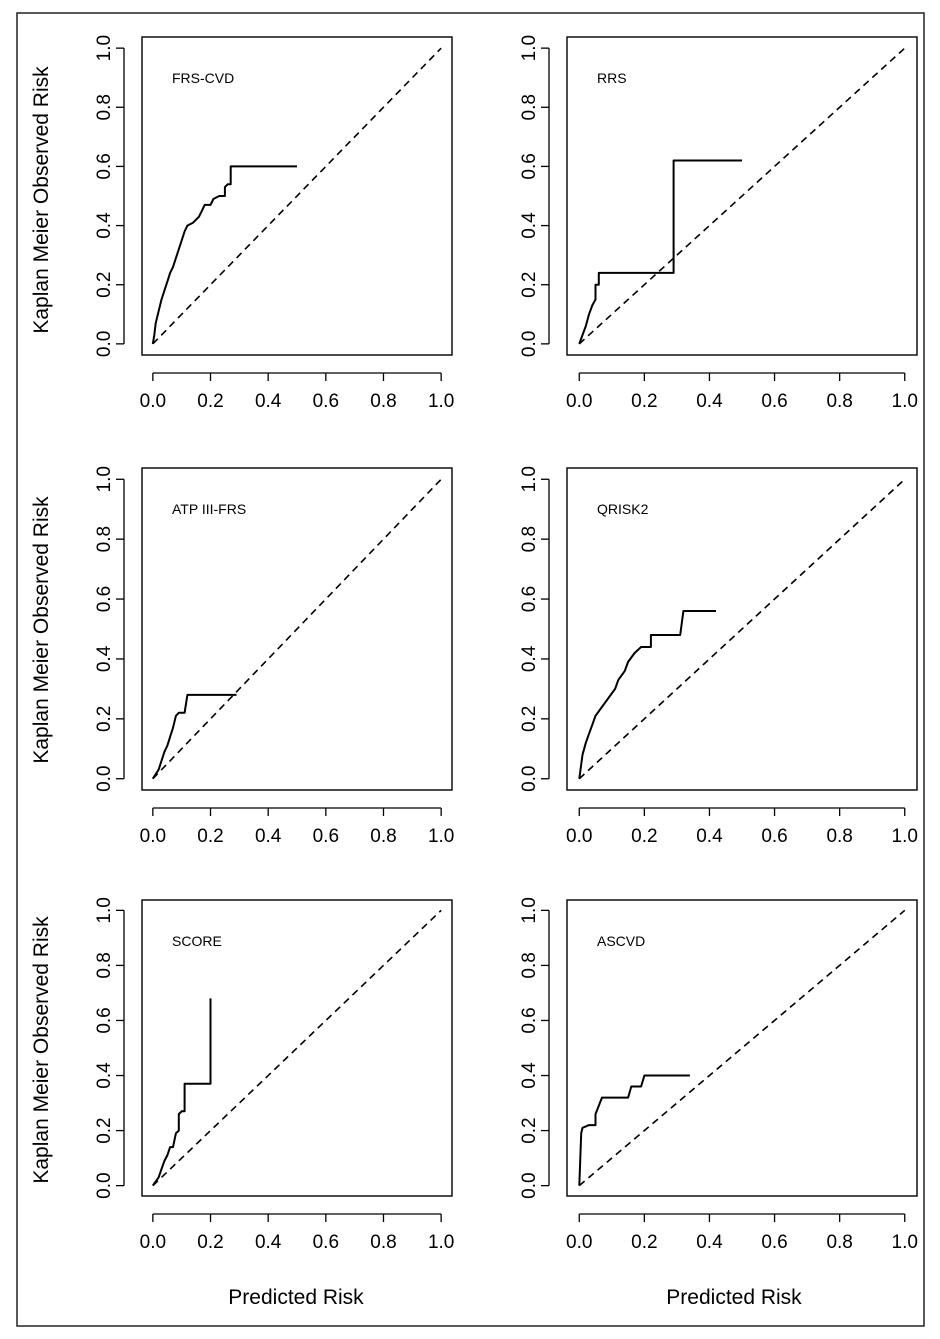 The image size is (940, 1339). I want to click on panel-title: RRS, so click(612, 78).